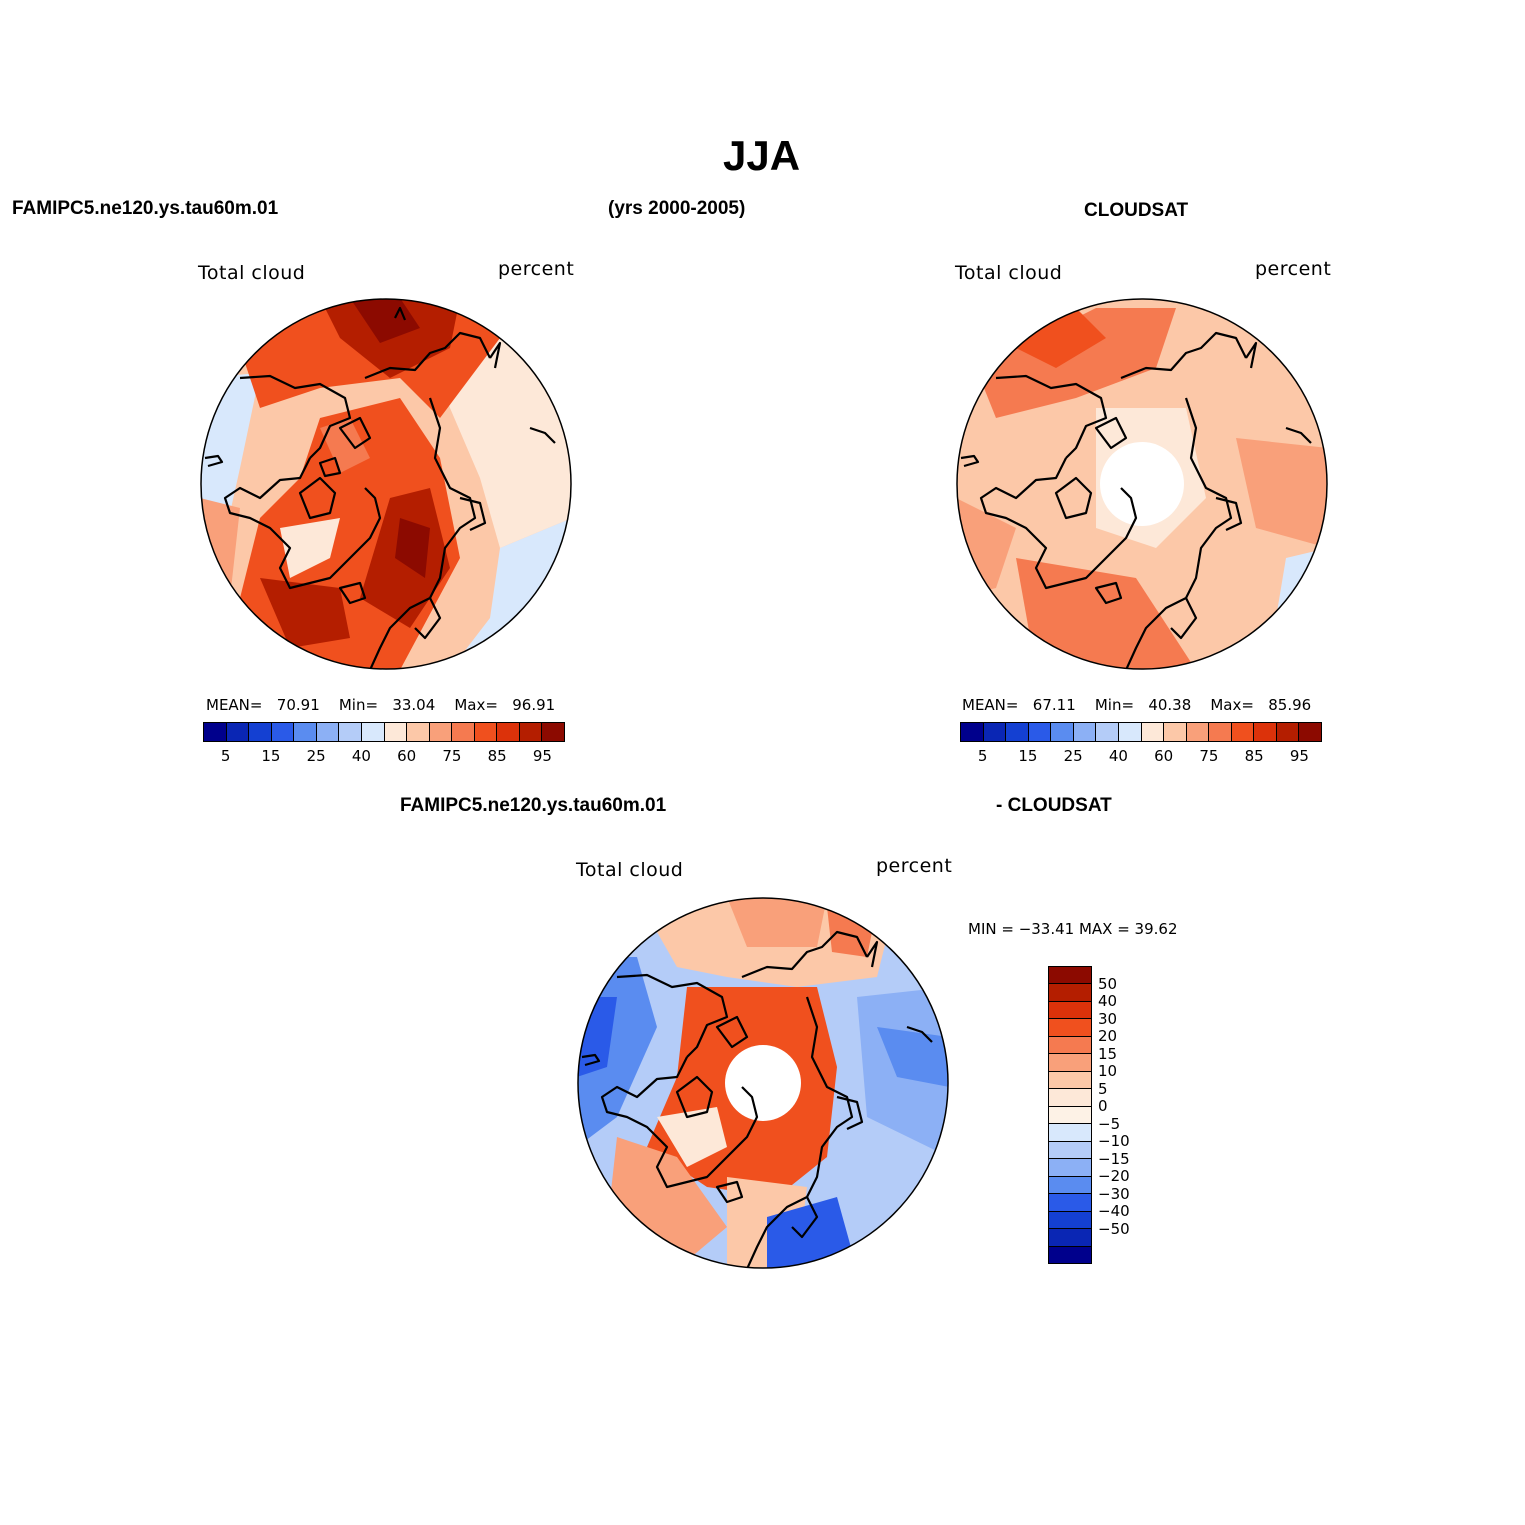  What do you see at coordinates (1142, 484) in the screenshot?
I see `obs-polar-map` at bounding box center [1142, 484].